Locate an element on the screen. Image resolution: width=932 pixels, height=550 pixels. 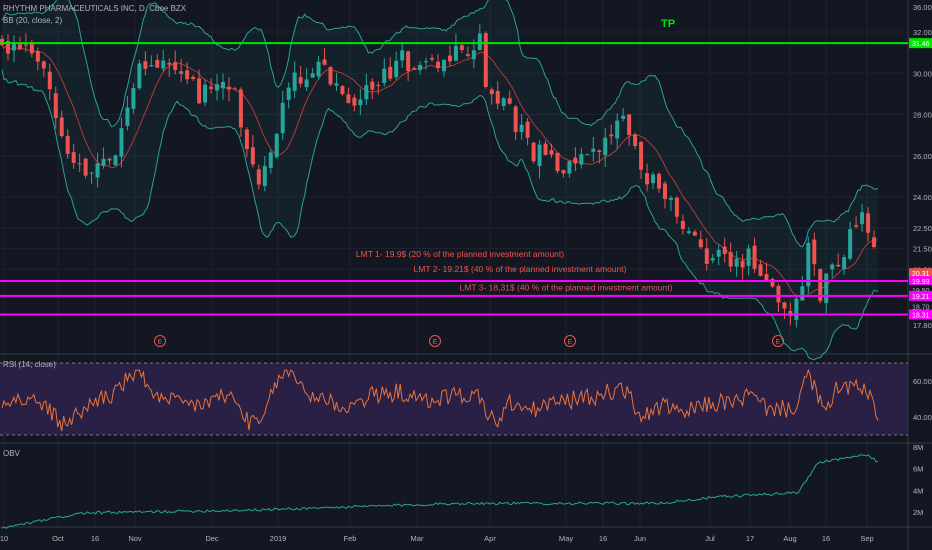
price-tick: 21.50 is located at coordinates (922, 249).